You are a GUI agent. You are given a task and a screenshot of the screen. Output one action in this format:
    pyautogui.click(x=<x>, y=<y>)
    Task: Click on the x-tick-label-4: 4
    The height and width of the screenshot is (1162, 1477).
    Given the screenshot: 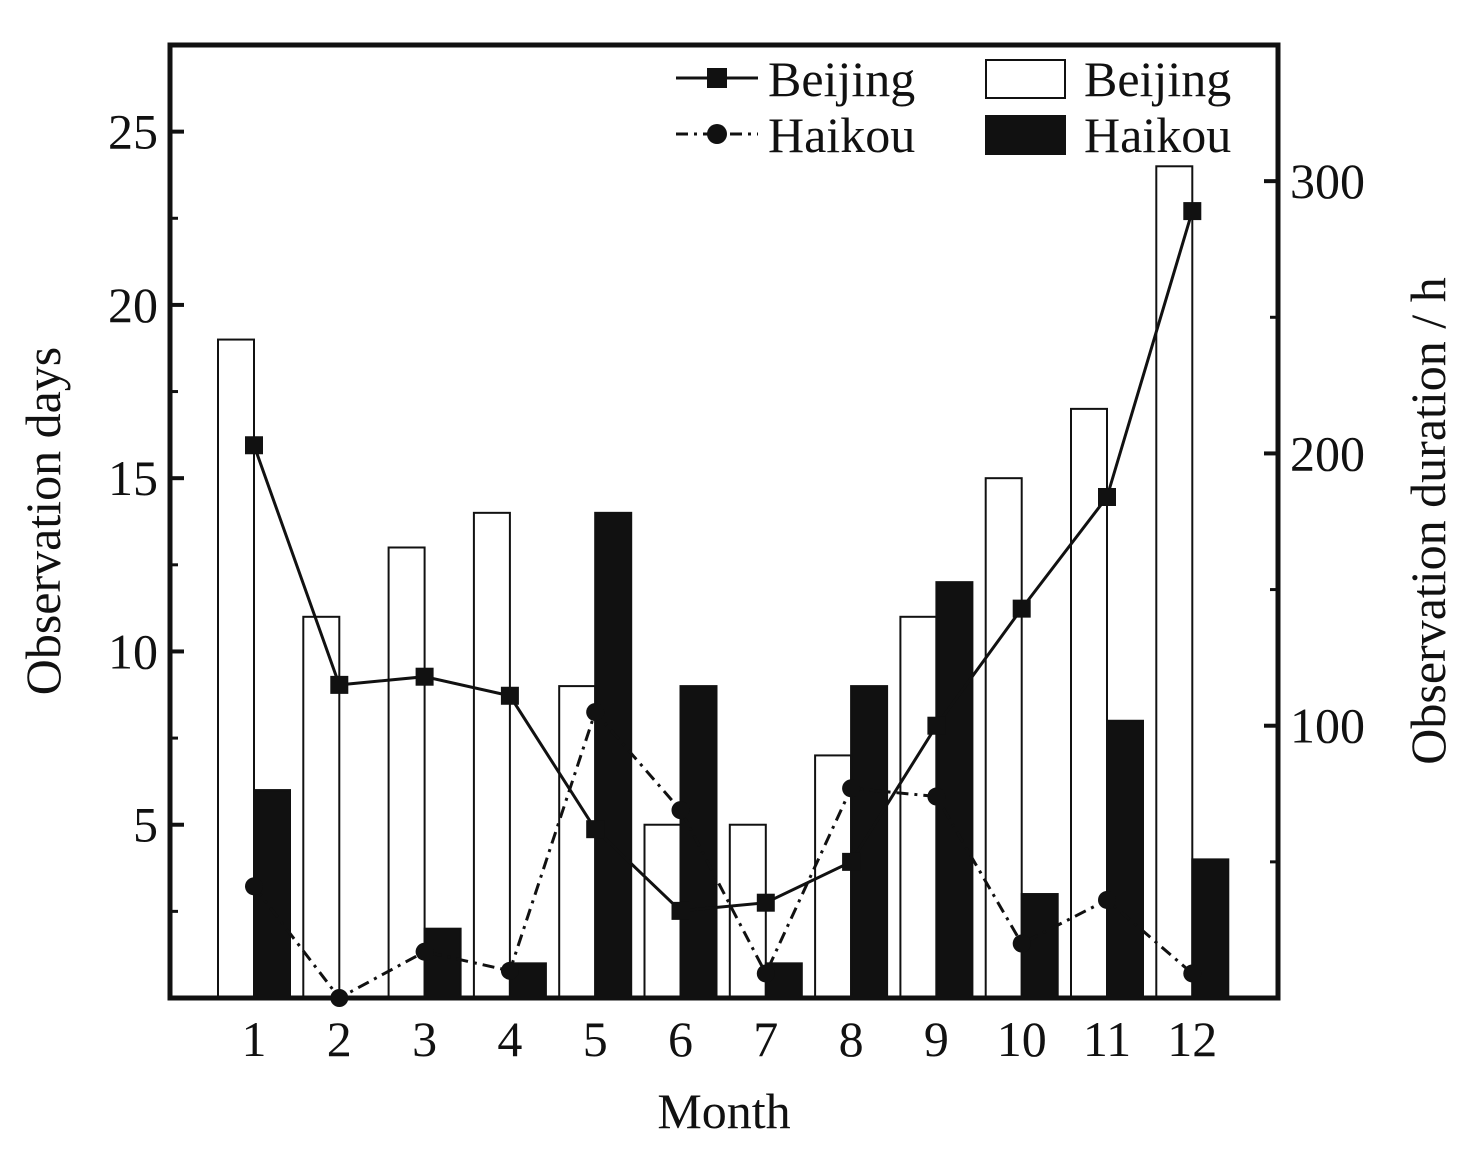 What is the action you would take?
    pyautogui.click(x=509, y=1039)
    